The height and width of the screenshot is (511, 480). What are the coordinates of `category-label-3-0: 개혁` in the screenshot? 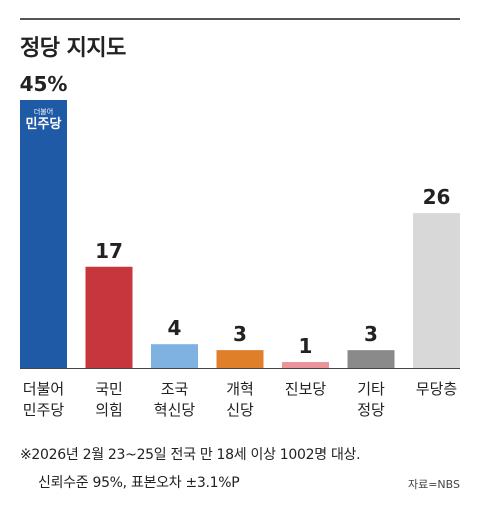 It's located at (240, 389).